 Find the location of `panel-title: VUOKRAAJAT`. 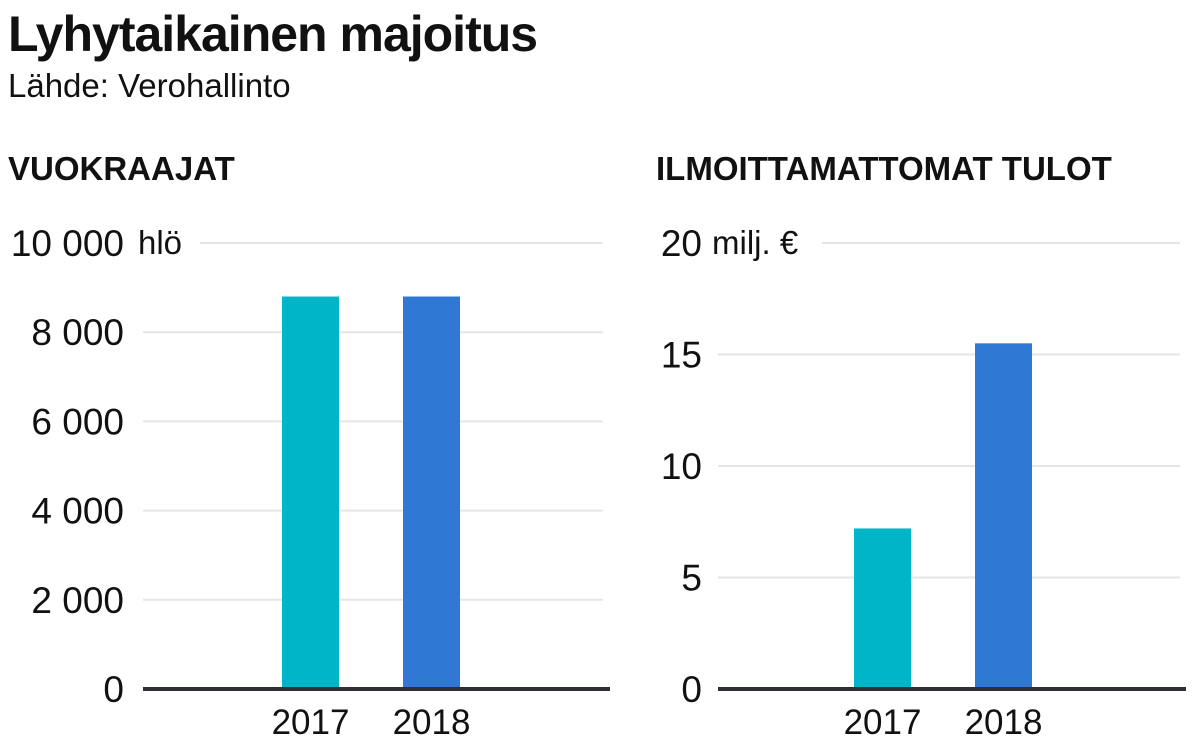

panel-title: VUOKRAAJAT is located at coordinates (121, 168).